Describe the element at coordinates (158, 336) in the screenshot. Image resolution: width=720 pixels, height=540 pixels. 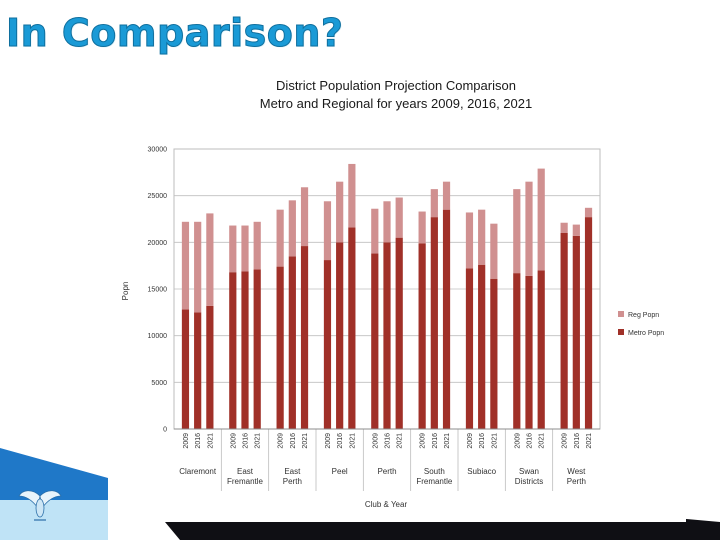
I see `y-tick-label: 10000` at that location.